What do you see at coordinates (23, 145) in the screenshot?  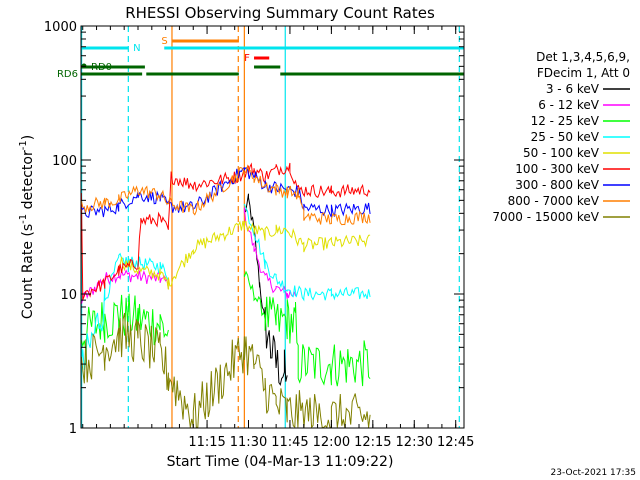 I see `y-axis-label-sup2: -1` at bounding box center [23, 145].